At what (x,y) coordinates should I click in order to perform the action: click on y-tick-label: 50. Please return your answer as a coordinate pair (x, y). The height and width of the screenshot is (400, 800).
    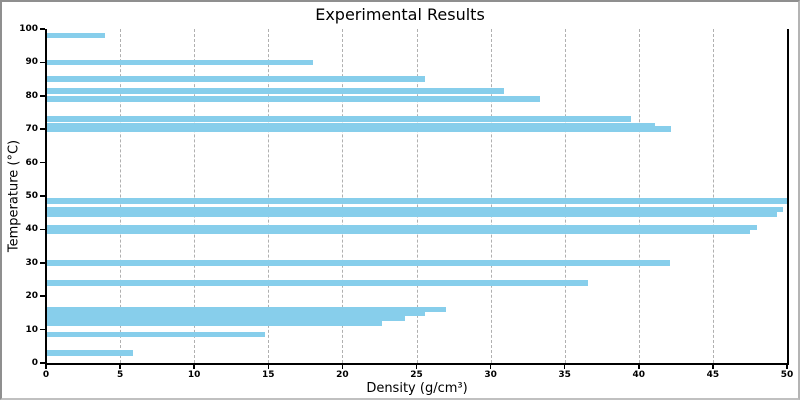
    Looking at the image, I should click on (31, 196).